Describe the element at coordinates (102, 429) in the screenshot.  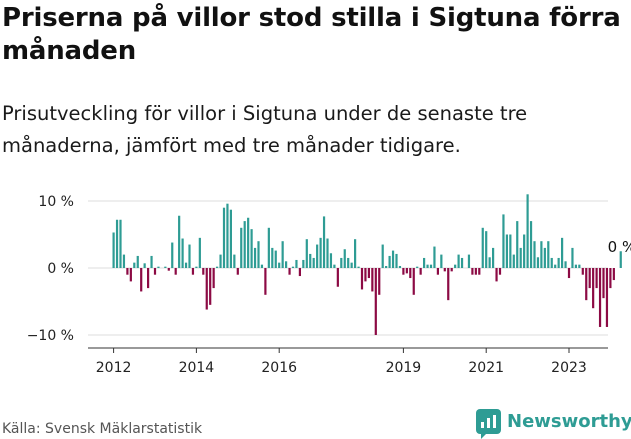
I see `source-note: Källa: Svensk Mäklarstatistik` at that location.